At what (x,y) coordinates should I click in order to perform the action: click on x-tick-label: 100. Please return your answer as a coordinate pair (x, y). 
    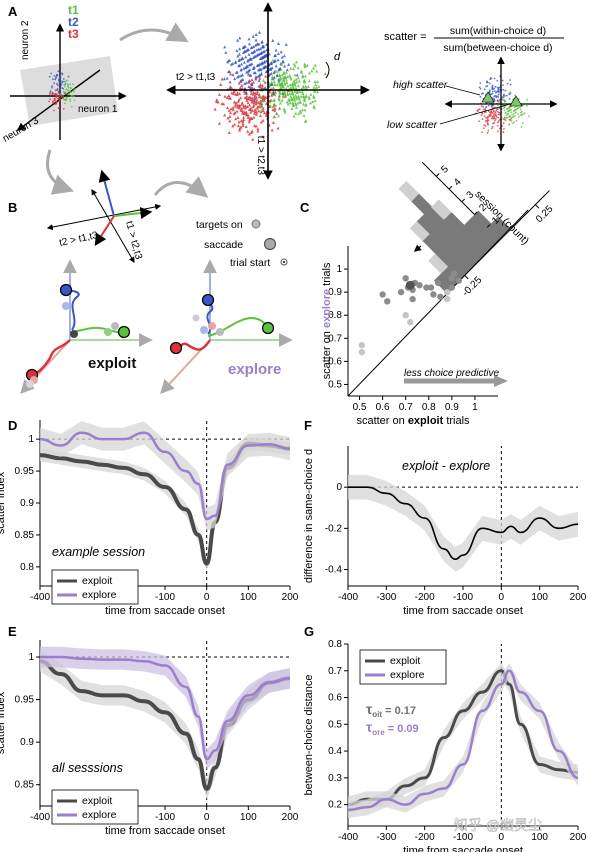
    Looking at the image, I should click on (539, 837).